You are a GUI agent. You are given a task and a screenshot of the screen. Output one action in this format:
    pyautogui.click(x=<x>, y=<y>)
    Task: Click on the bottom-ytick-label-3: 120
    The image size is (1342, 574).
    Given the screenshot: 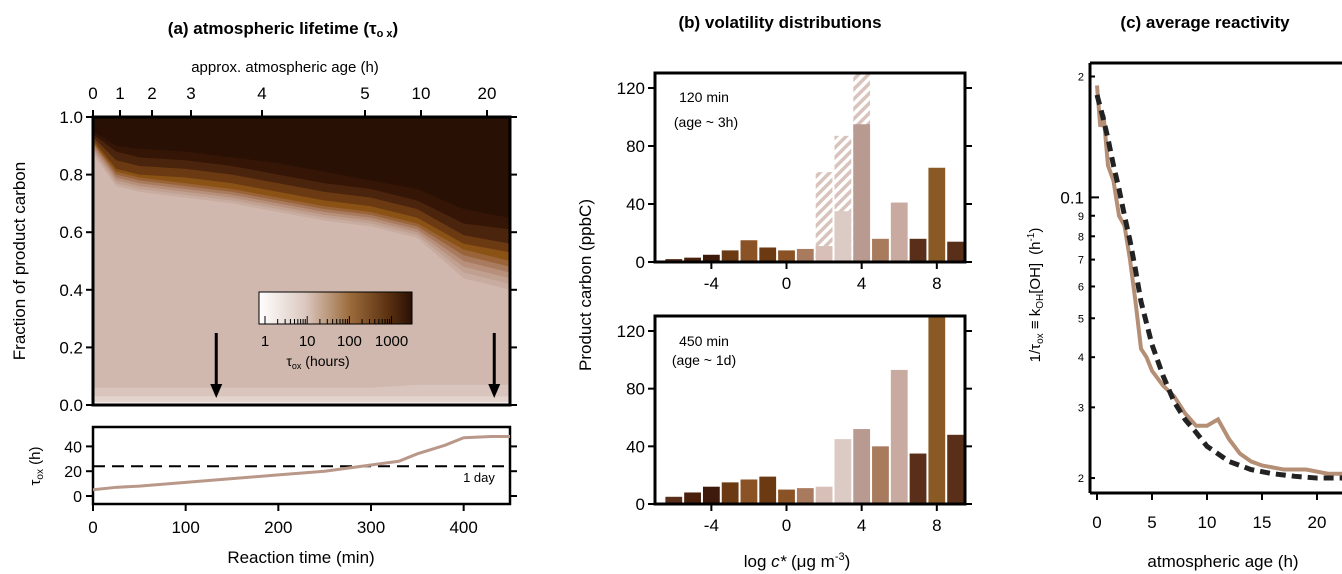 What is the action you would take?
    pyautogui.click(x=631, y=331)
    